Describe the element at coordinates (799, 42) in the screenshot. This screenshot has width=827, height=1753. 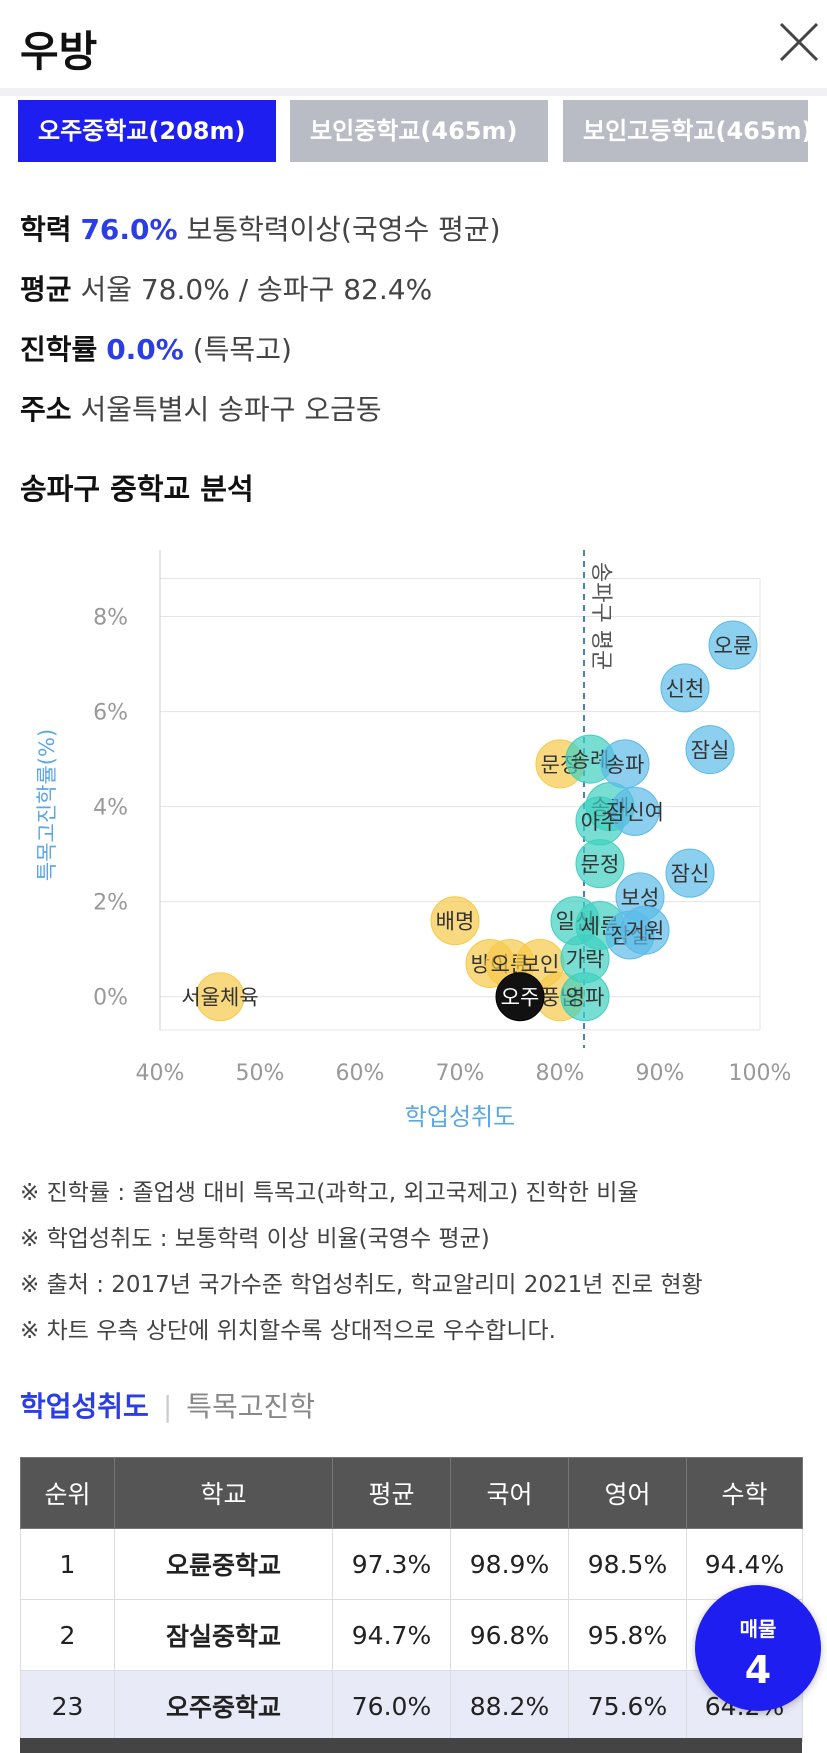
I see `close-icon` at that location.